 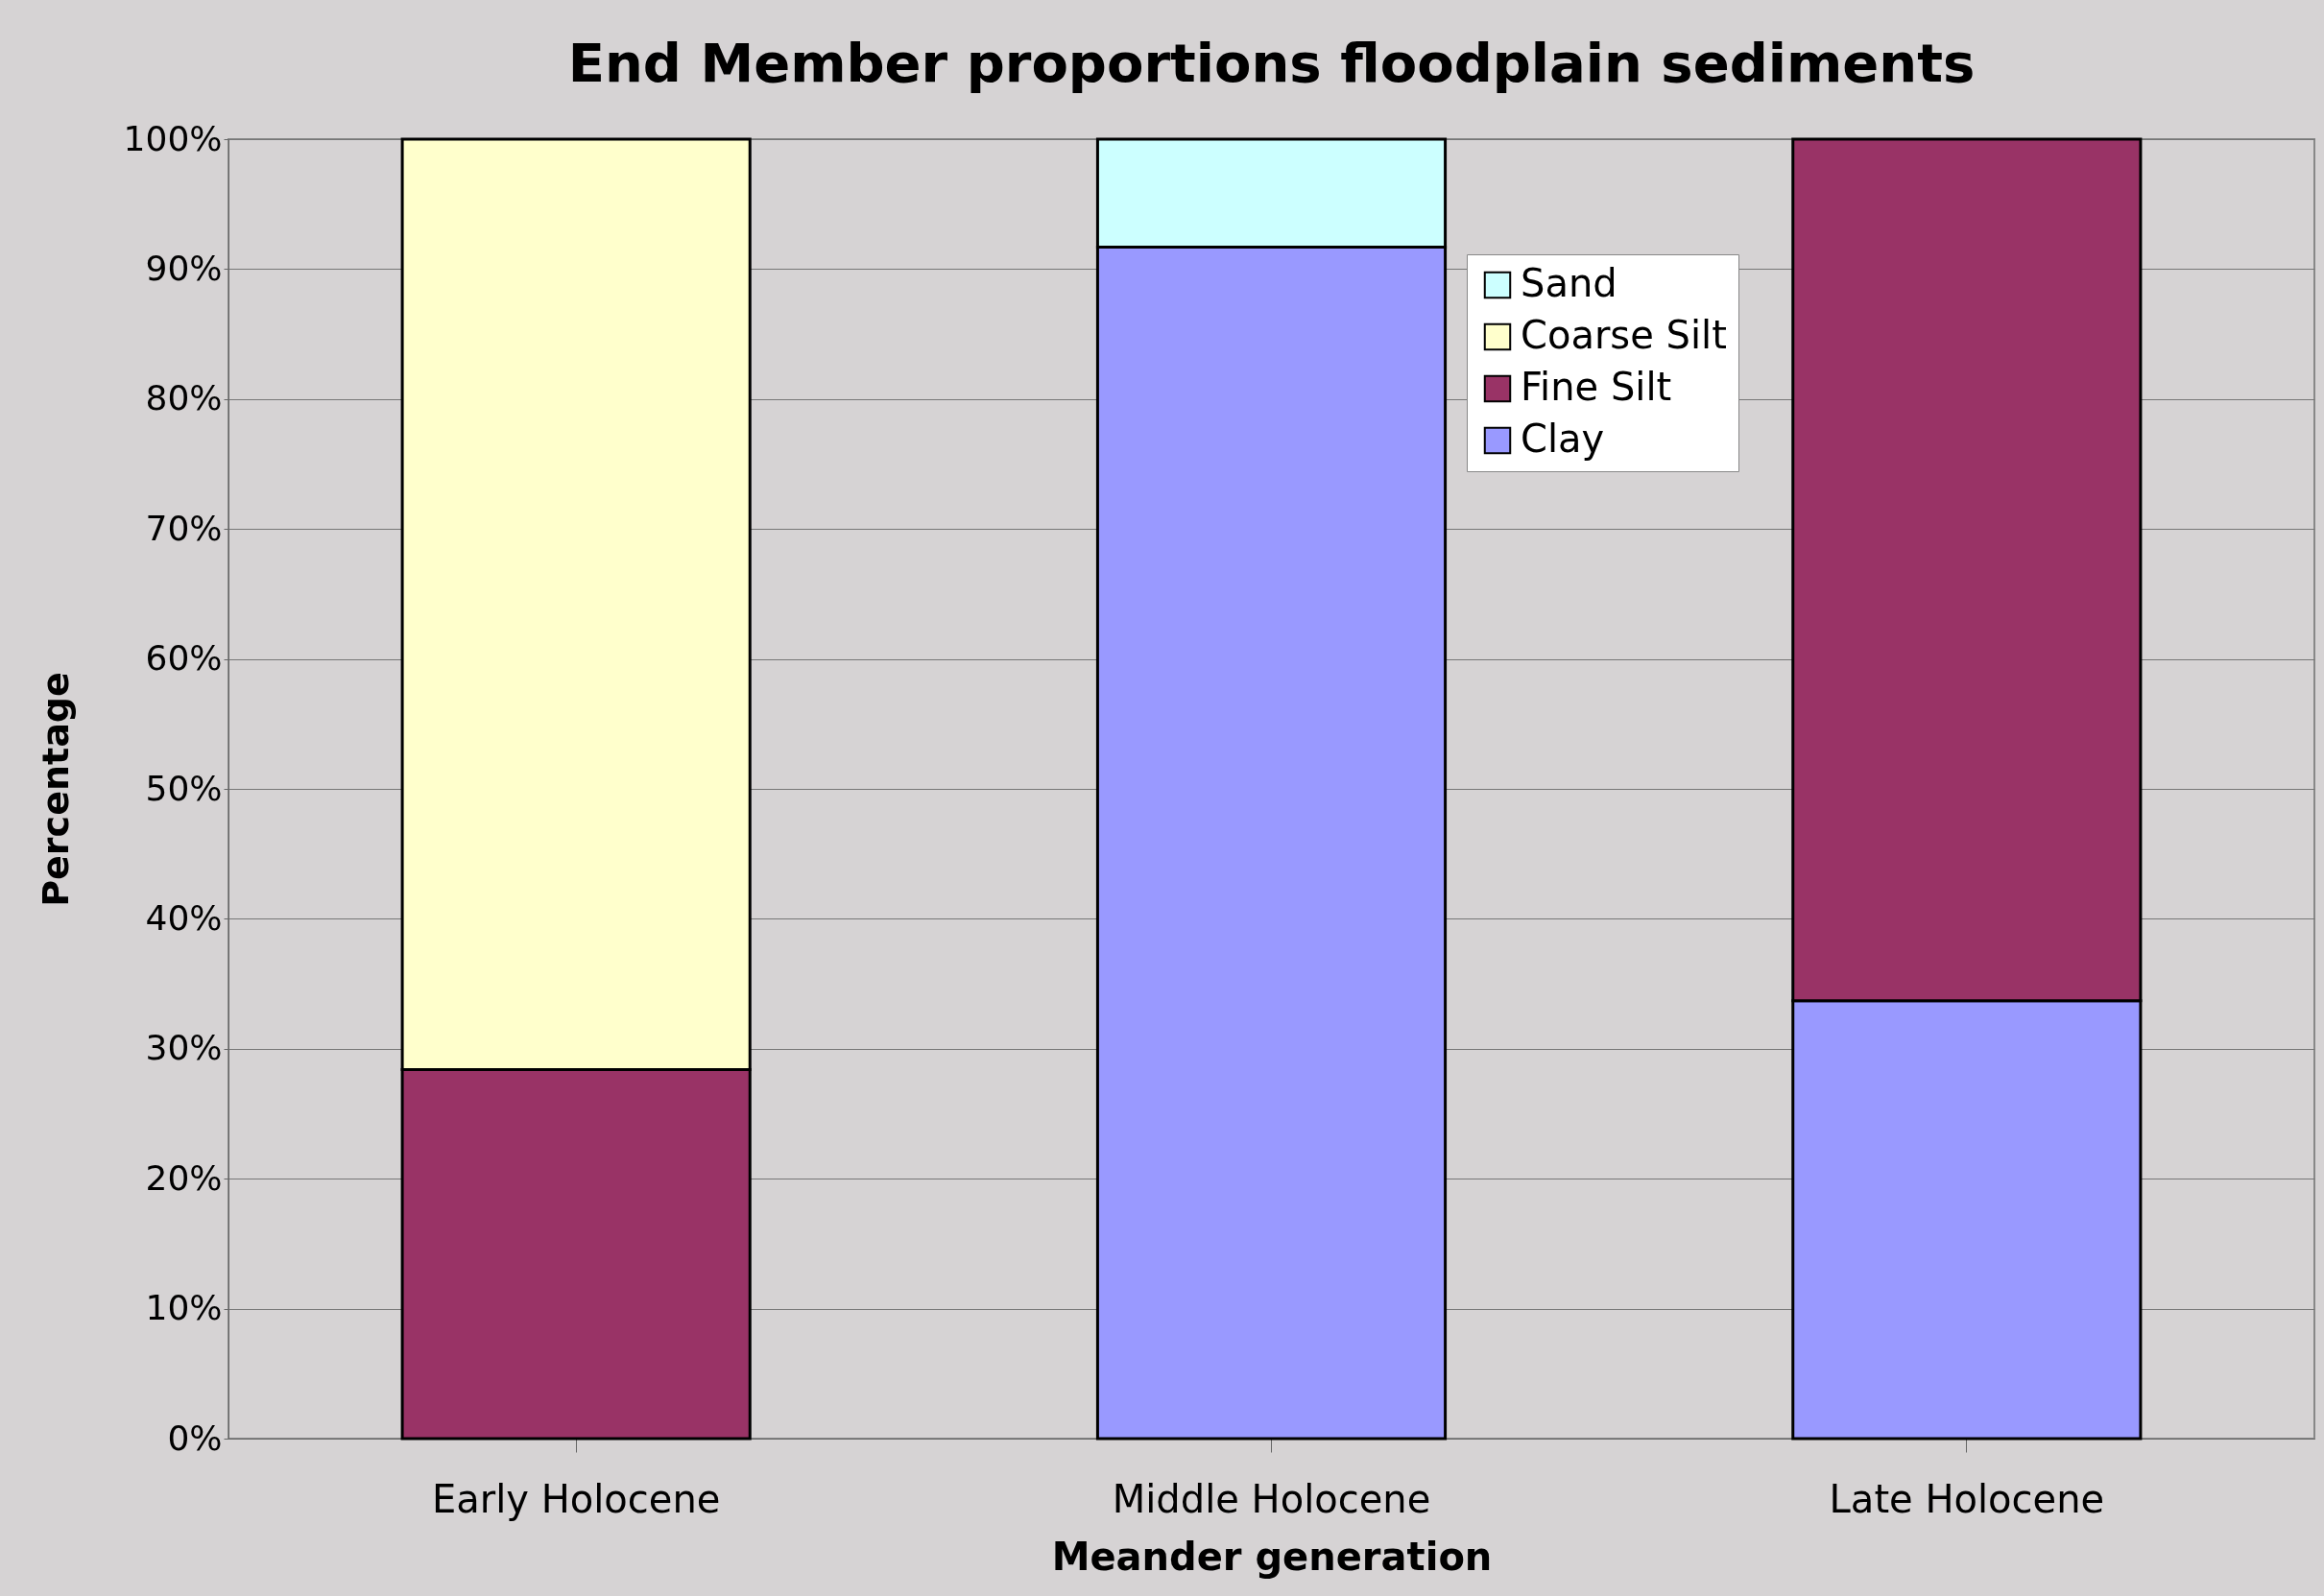 What do you see at coordinates (184, 1177) in the screenshot?
I see `y-tick-label: 20%` at bounding box center [184, 1177].